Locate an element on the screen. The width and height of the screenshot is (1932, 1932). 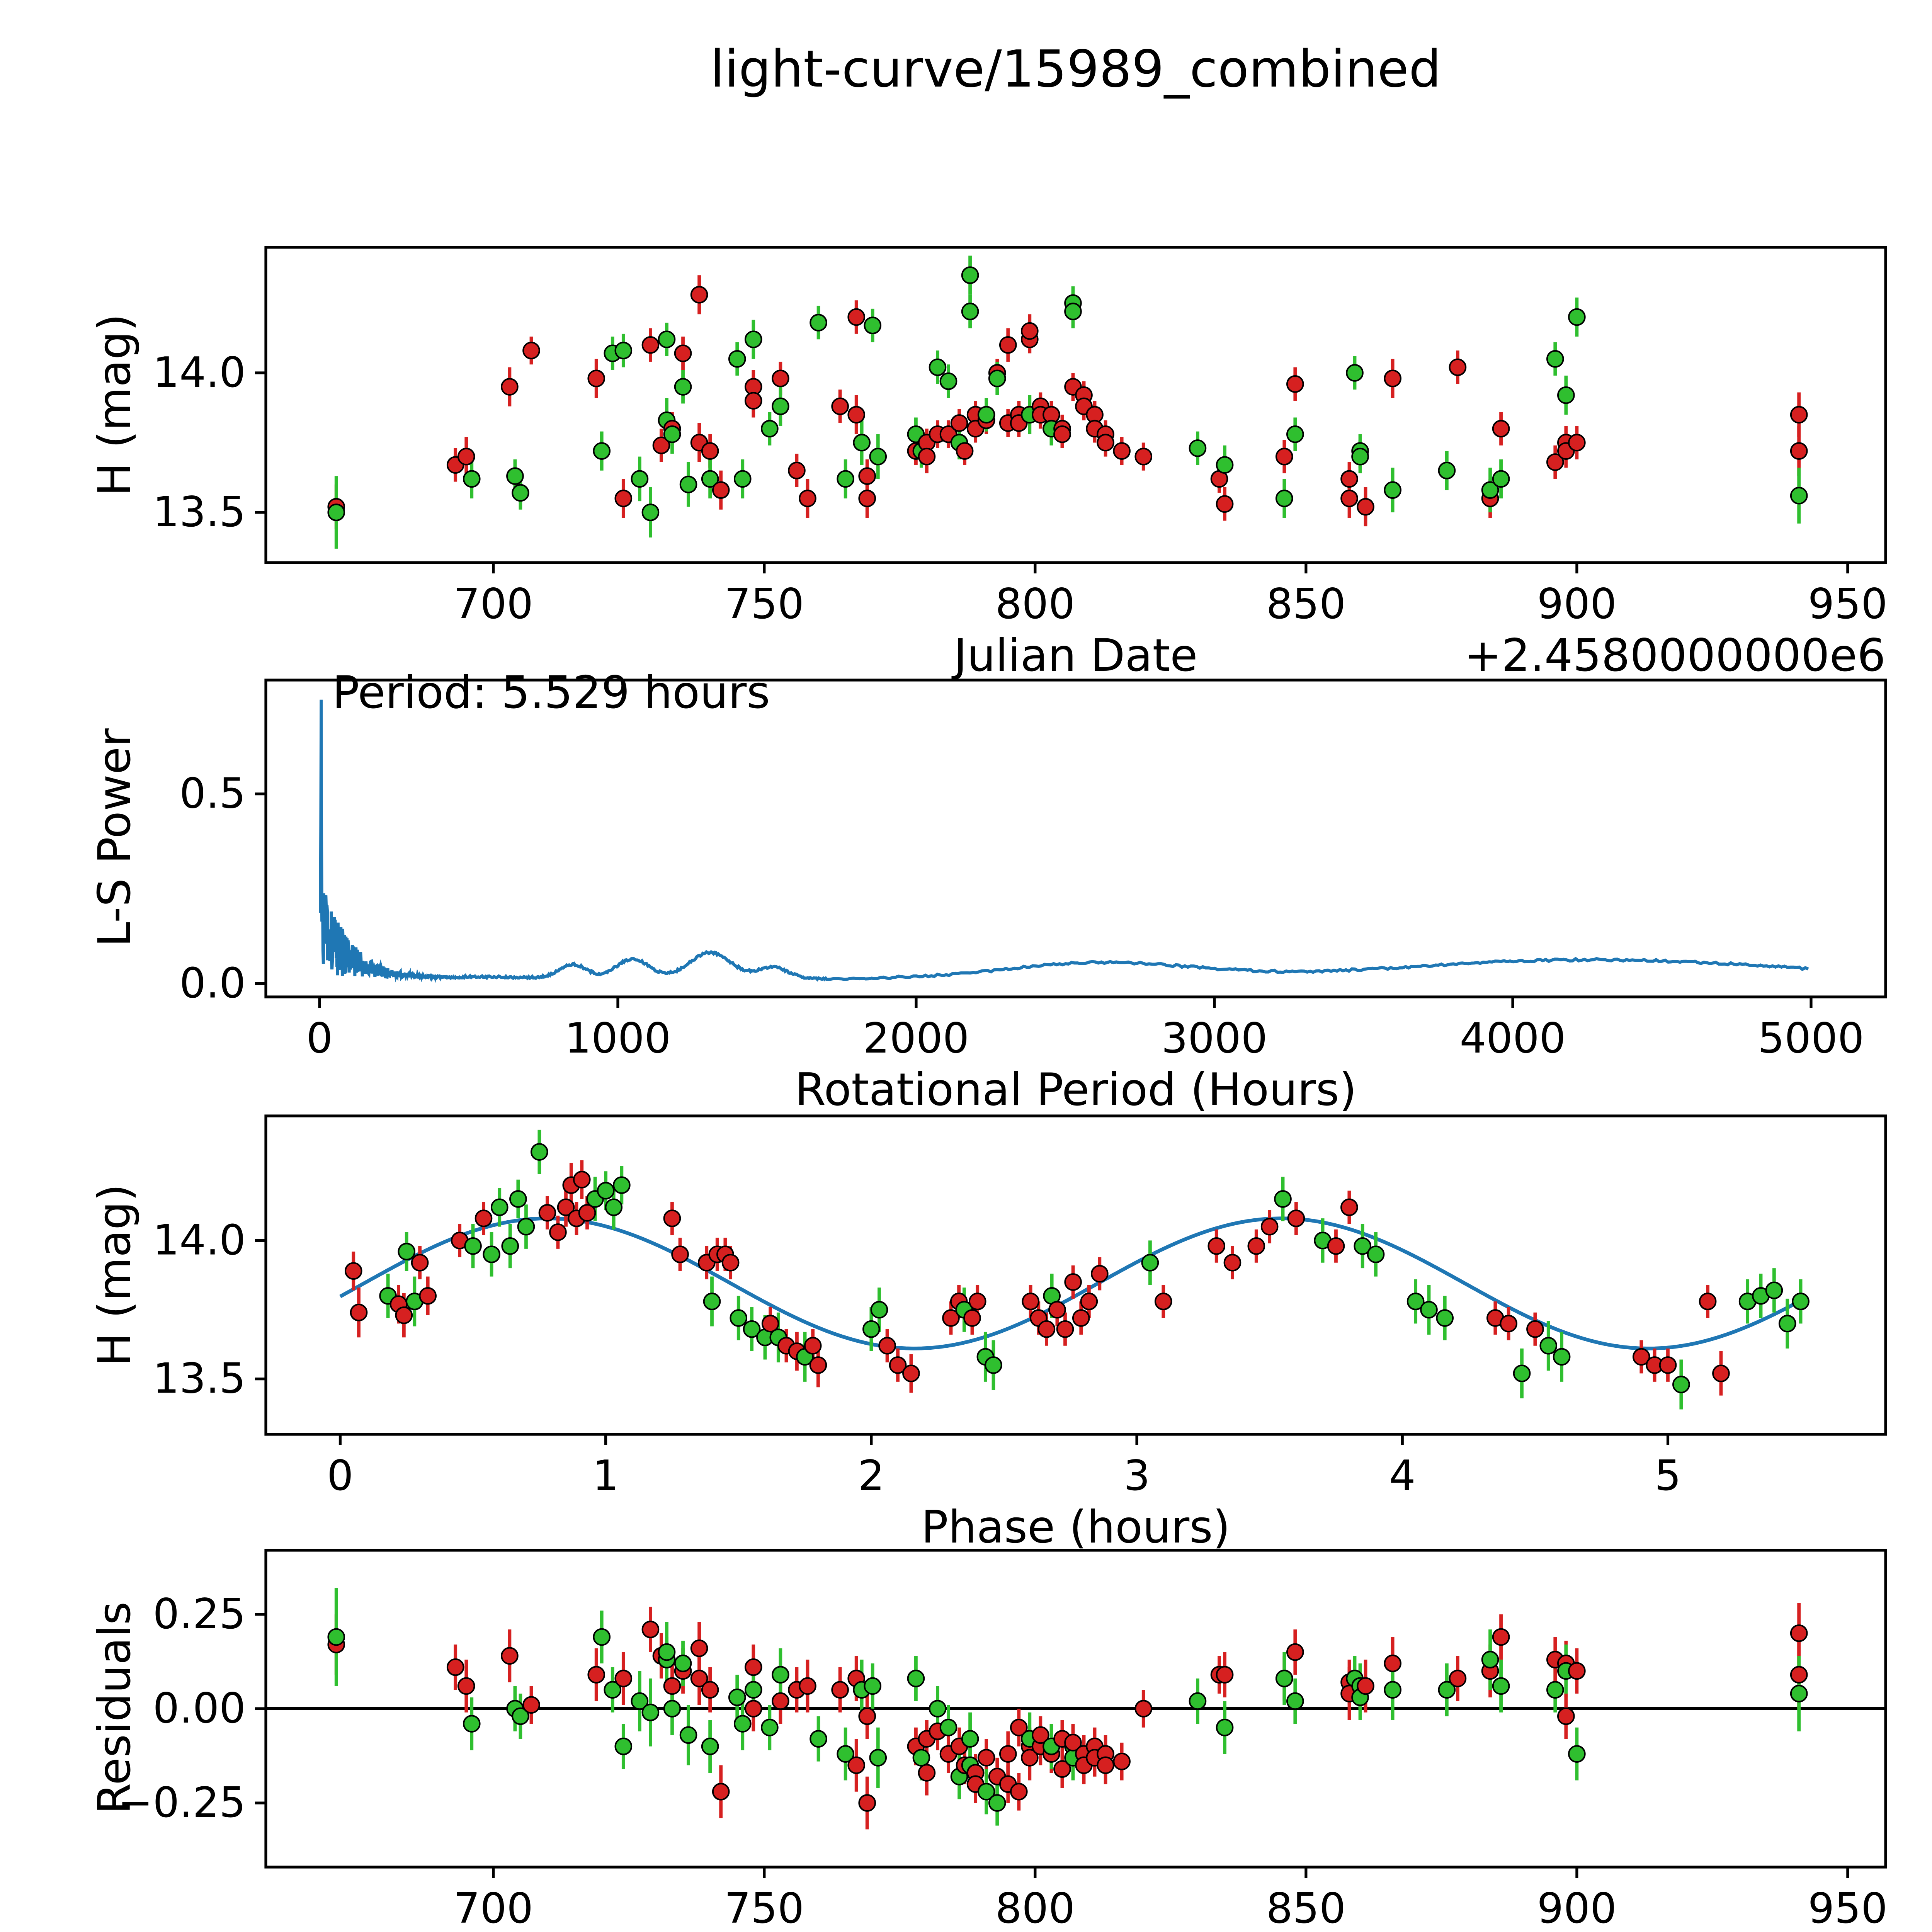
svg-text: −0.25 is located at coordinates (182, 1803).